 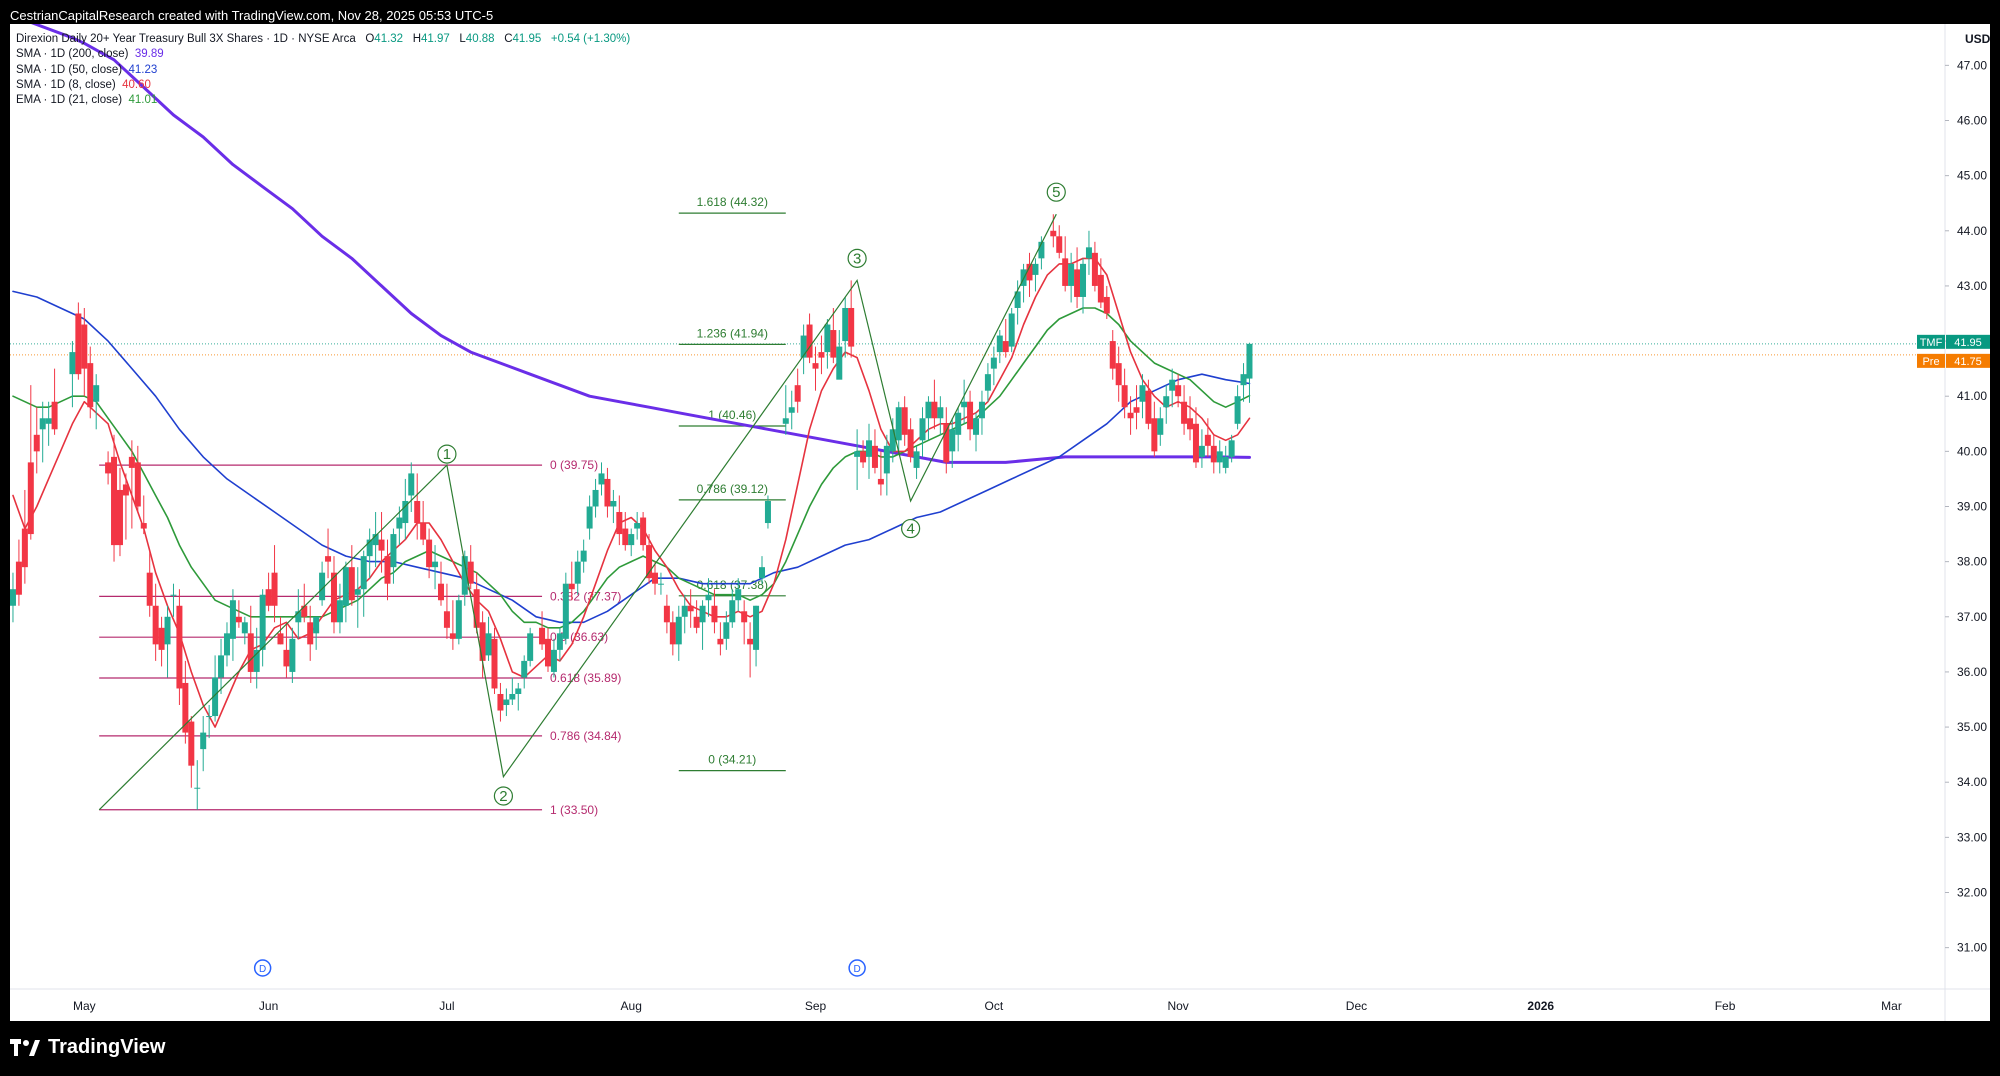 I want to click on indicator-value: 39.89, so click(x=149, y=54).